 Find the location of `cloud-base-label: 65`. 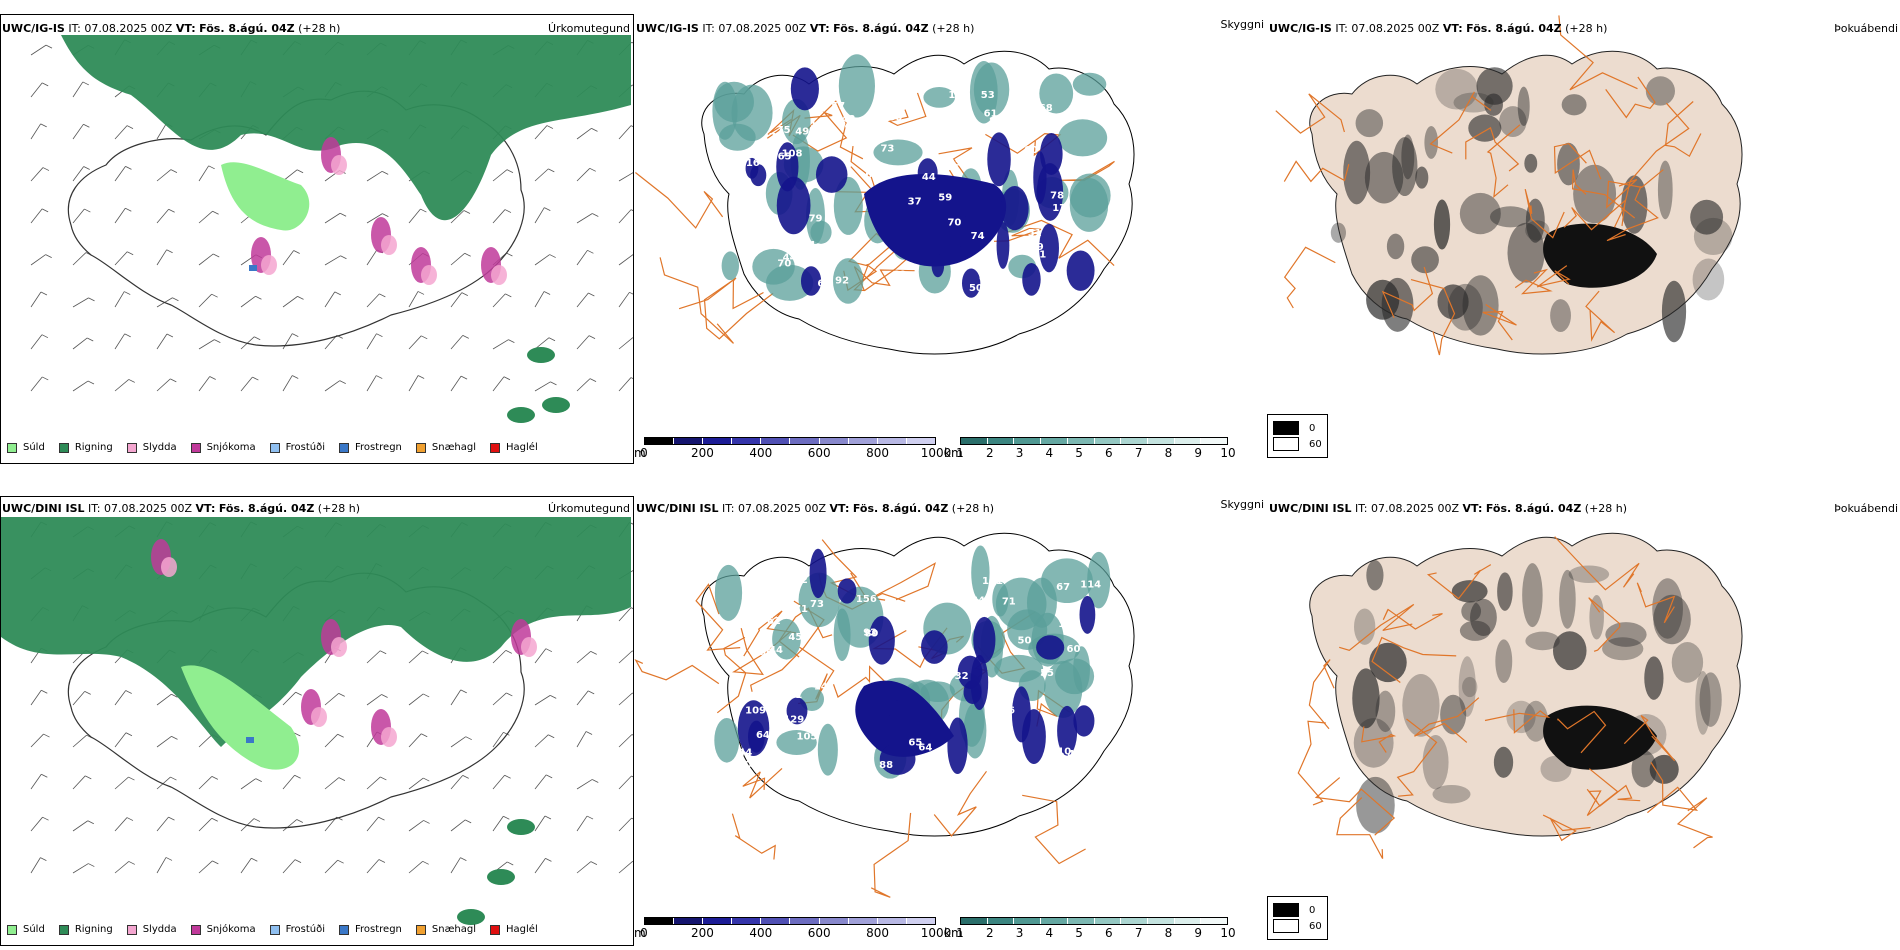

cloud-base-label: 65 is located at coordinates (785, 156).